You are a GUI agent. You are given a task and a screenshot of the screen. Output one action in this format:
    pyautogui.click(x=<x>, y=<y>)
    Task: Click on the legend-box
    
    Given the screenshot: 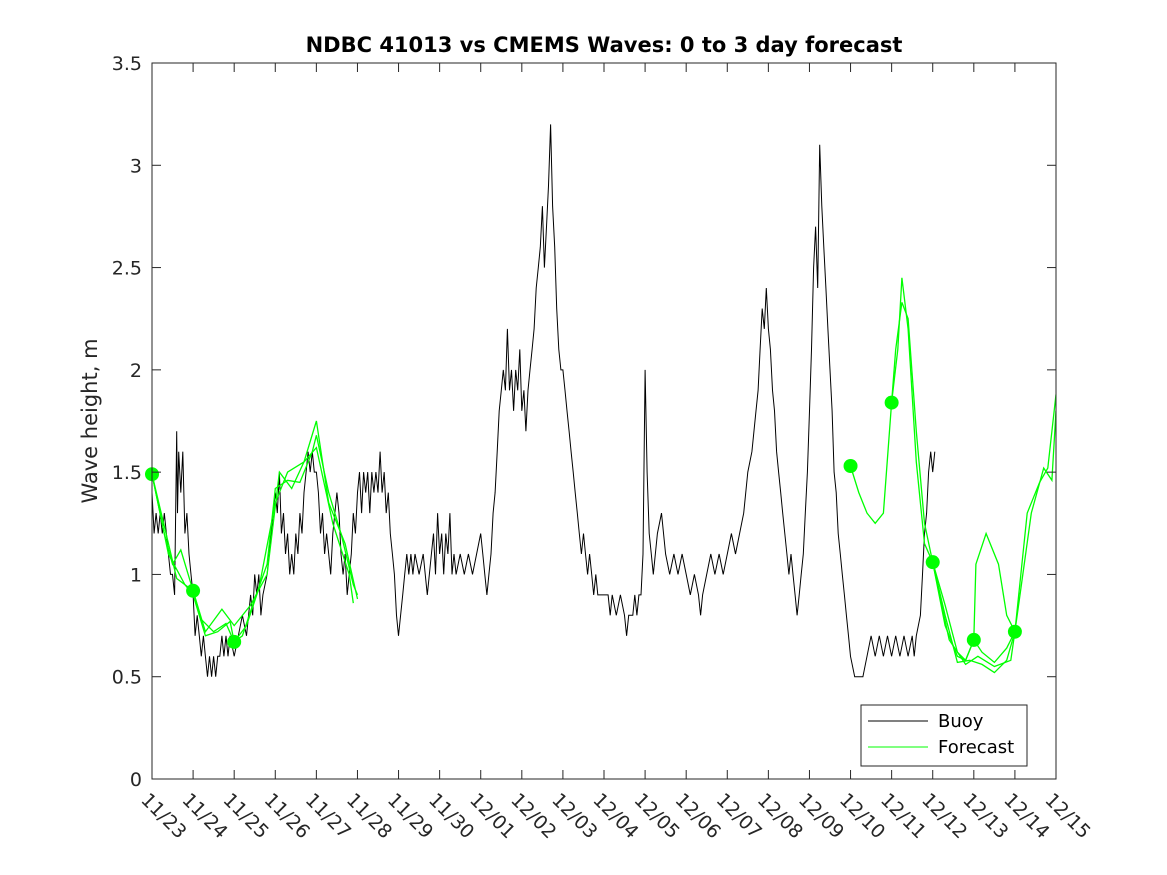 What is the action you would take?
    pyautogui.click(x=944, y=735)
    